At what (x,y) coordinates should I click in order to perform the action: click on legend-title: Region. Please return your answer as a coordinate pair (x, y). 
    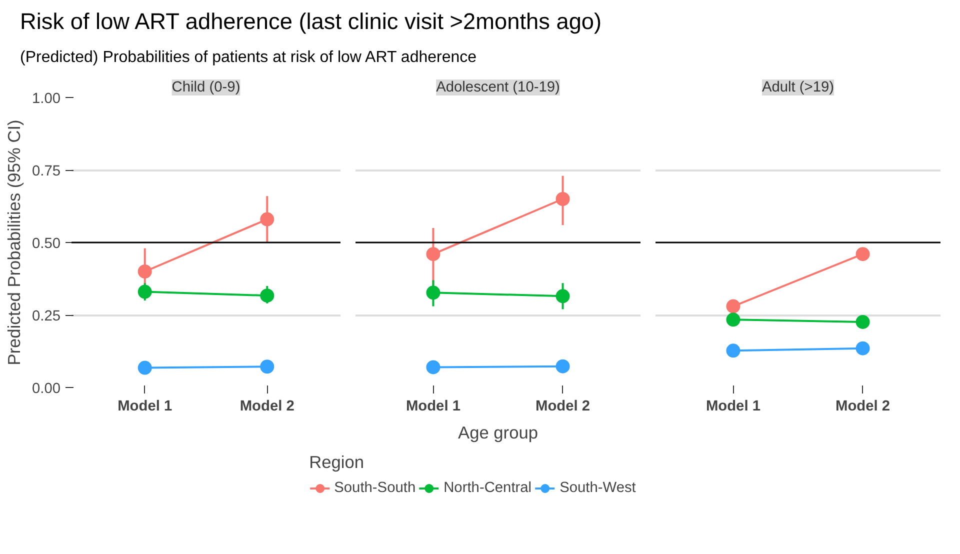
    Looking at the image, I should click on (337, 463).